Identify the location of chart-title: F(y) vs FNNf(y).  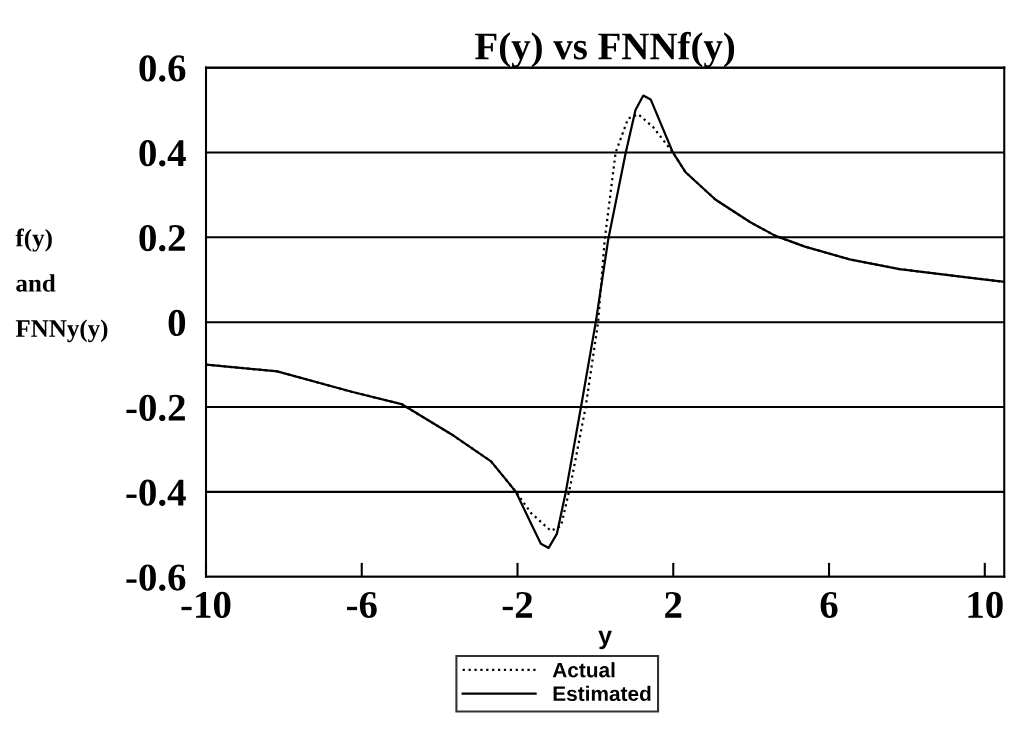
(605, 49).